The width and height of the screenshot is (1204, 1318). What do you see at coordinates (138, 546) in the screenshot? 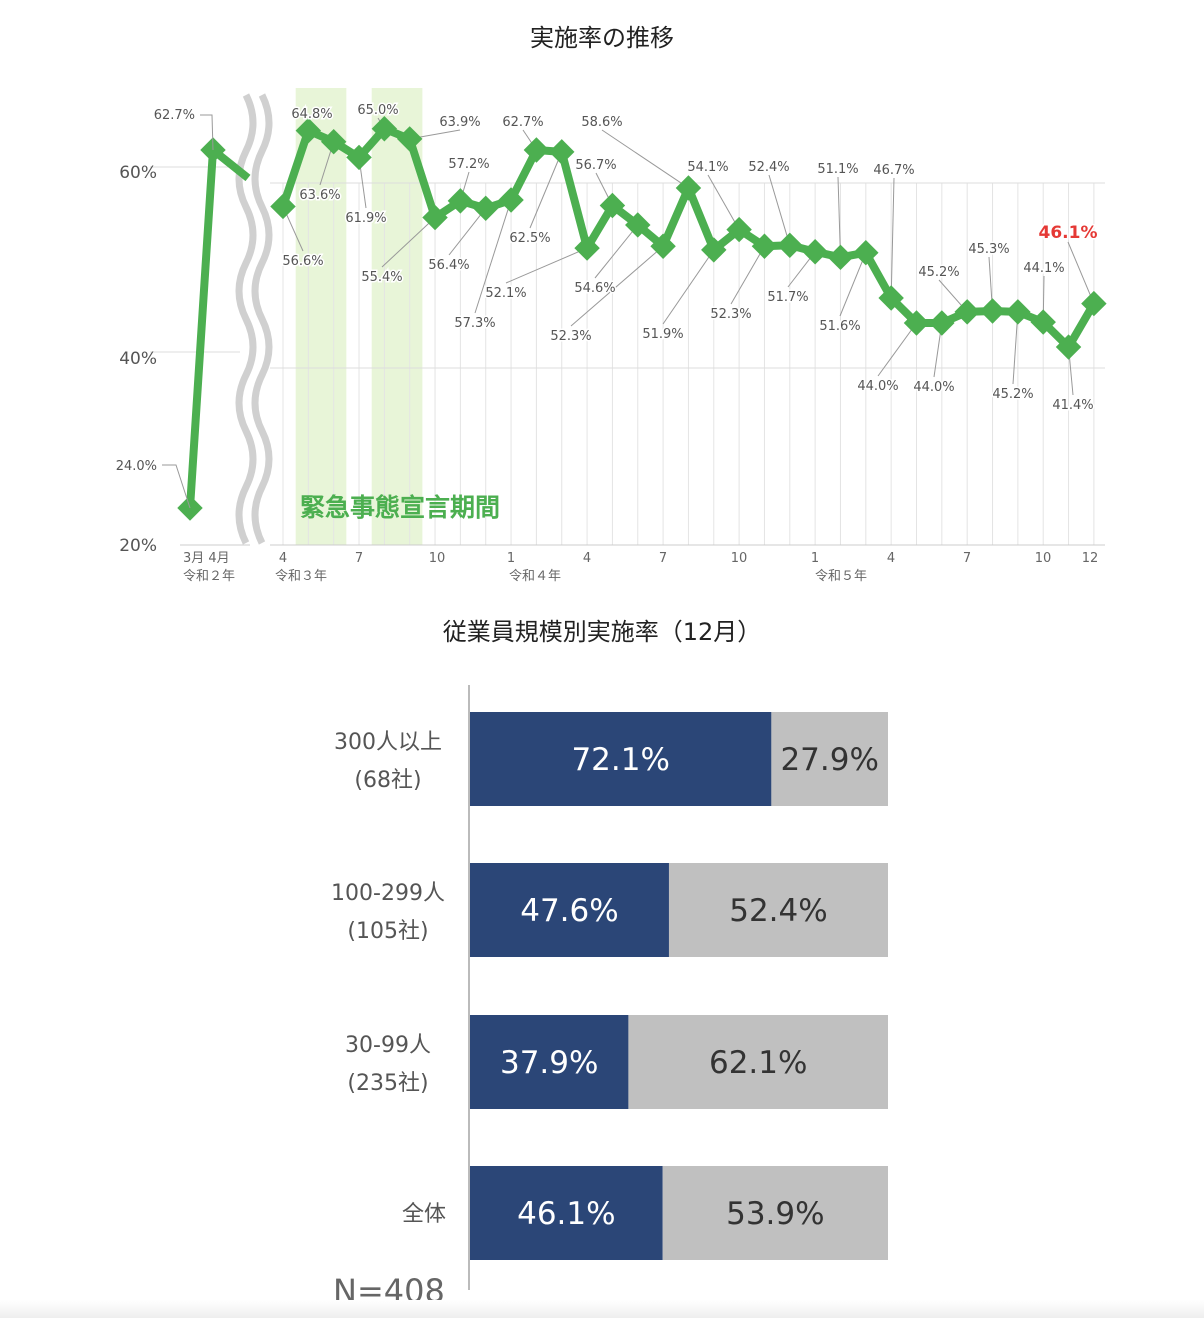
I see `y-tick-label: 20%` at bounding box center [138, 546].